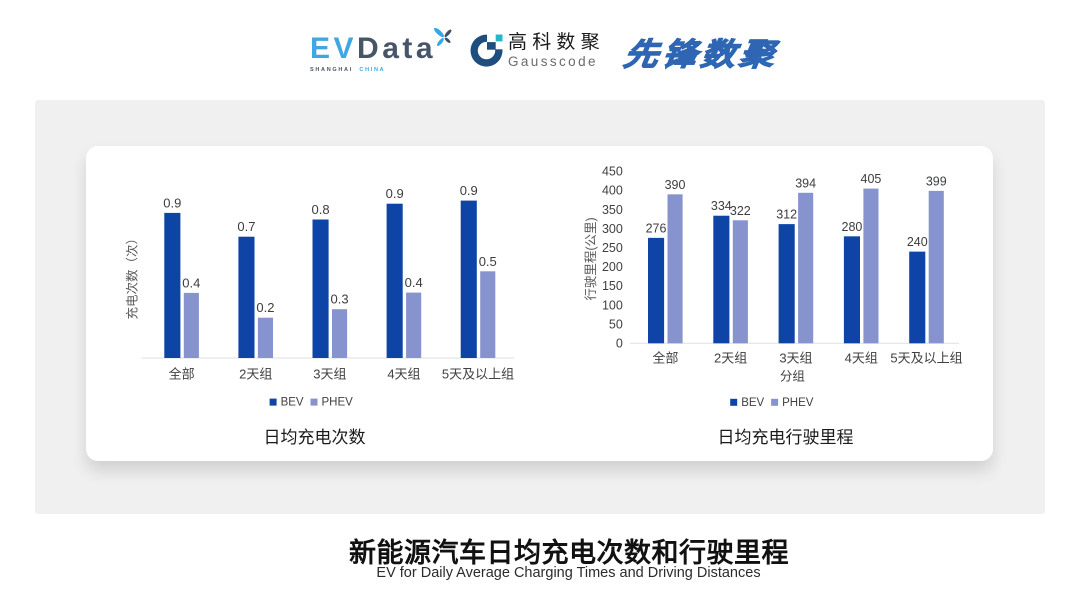  Describe the element at coordinates (612, 305) in the screenshot. I see `svg-text: 100` at that location.